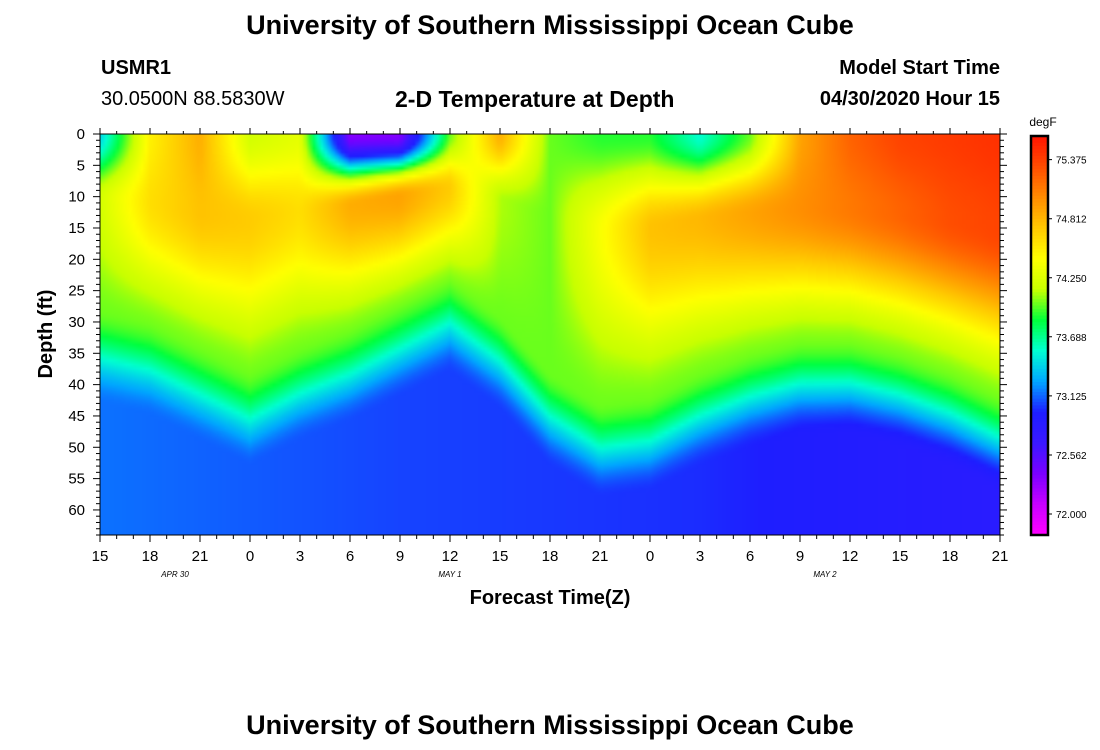 The image size is (1100, 750). Describe the element at coordinates (76, 353) in the screenshot. I see `y-tick-label: 35` at that location.